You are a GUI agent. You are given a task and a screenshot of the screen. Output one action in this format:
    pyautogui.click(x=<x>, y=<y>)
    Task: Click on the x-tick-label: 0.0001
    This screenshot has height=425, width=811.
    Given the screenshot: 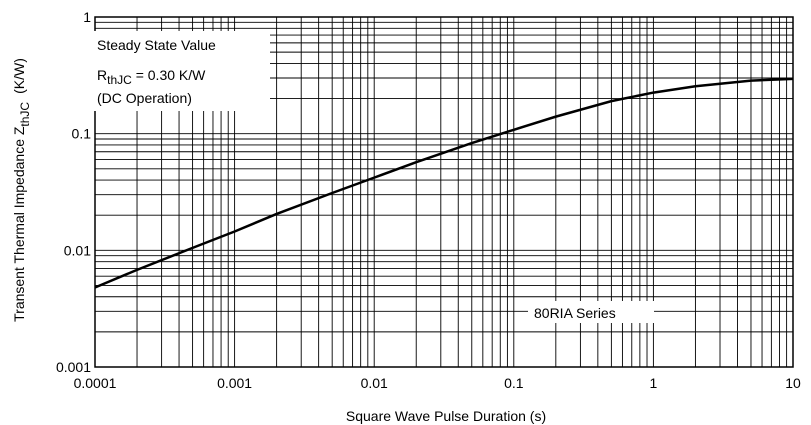 What is the action you would take?
    pyautogui.click(x=95, y=383)
    